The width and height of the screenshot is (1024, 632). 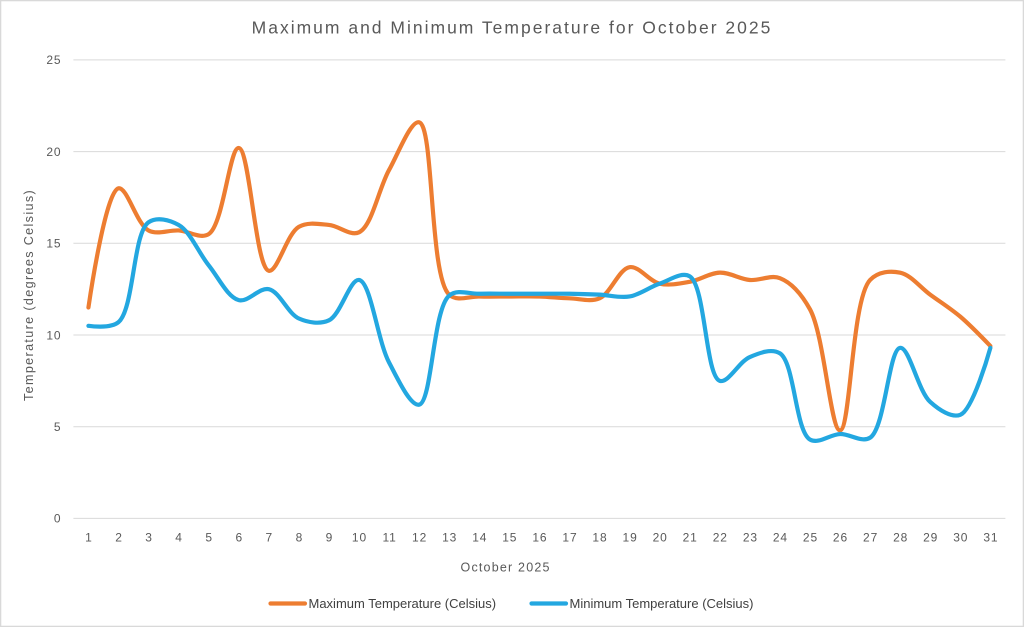 I want to click on svg-text: 26, so click(x=840, y=538).